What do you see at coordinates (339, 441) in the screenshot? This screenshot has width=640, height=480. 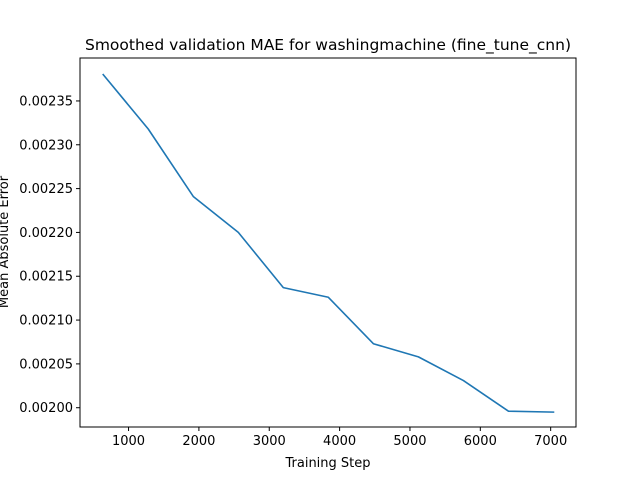 I see `x-tick-label: 4000` at bounding box center [339, 441].